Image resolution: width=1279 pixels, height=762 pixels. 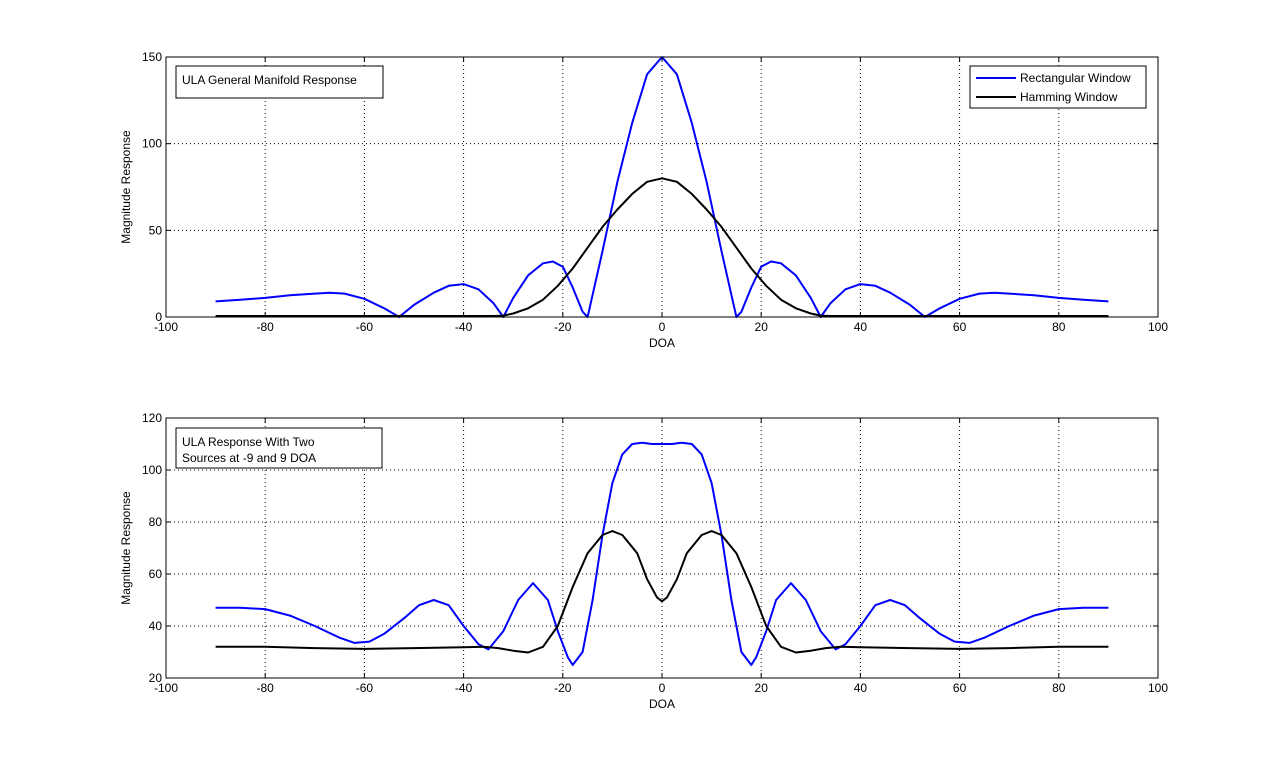 I want to click on y-tick-label: 60, so click(x=156, y=574).